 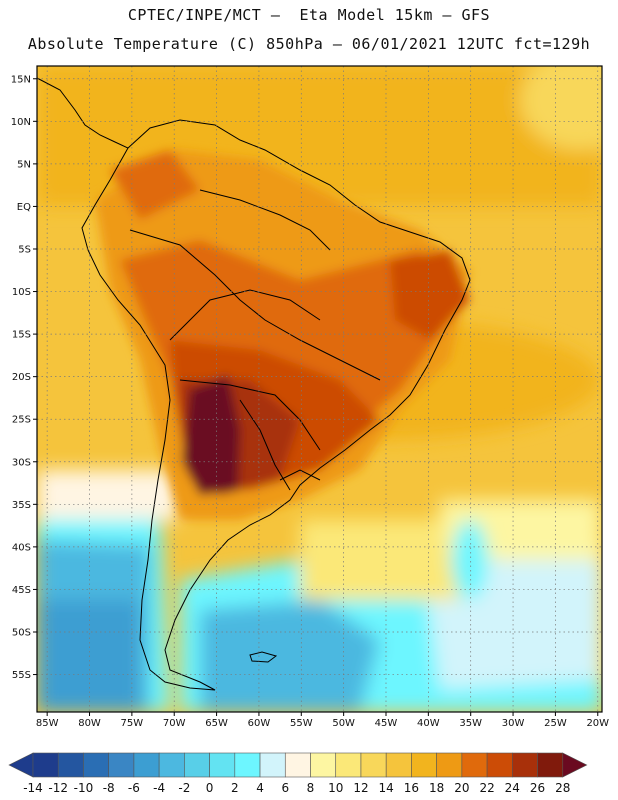 What do you see at coordinates (486, 788) in the screenshot?
I see `colorbar-label: 22` at bounding box center [486, 788].